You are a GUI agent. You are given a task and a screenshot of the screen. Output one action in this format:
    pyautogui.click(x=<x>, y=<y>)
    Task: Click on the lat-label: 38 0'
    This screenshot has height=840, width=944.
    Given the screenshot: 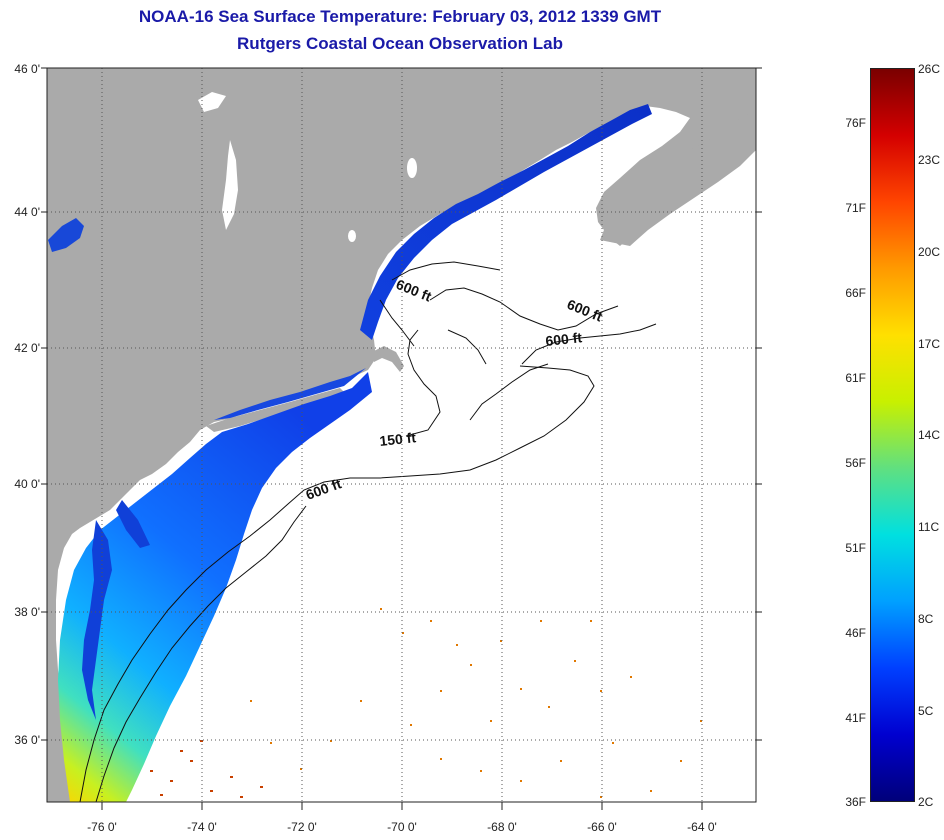 What is the action you would take?
    pyautogui.click(x=27, y=612)
    